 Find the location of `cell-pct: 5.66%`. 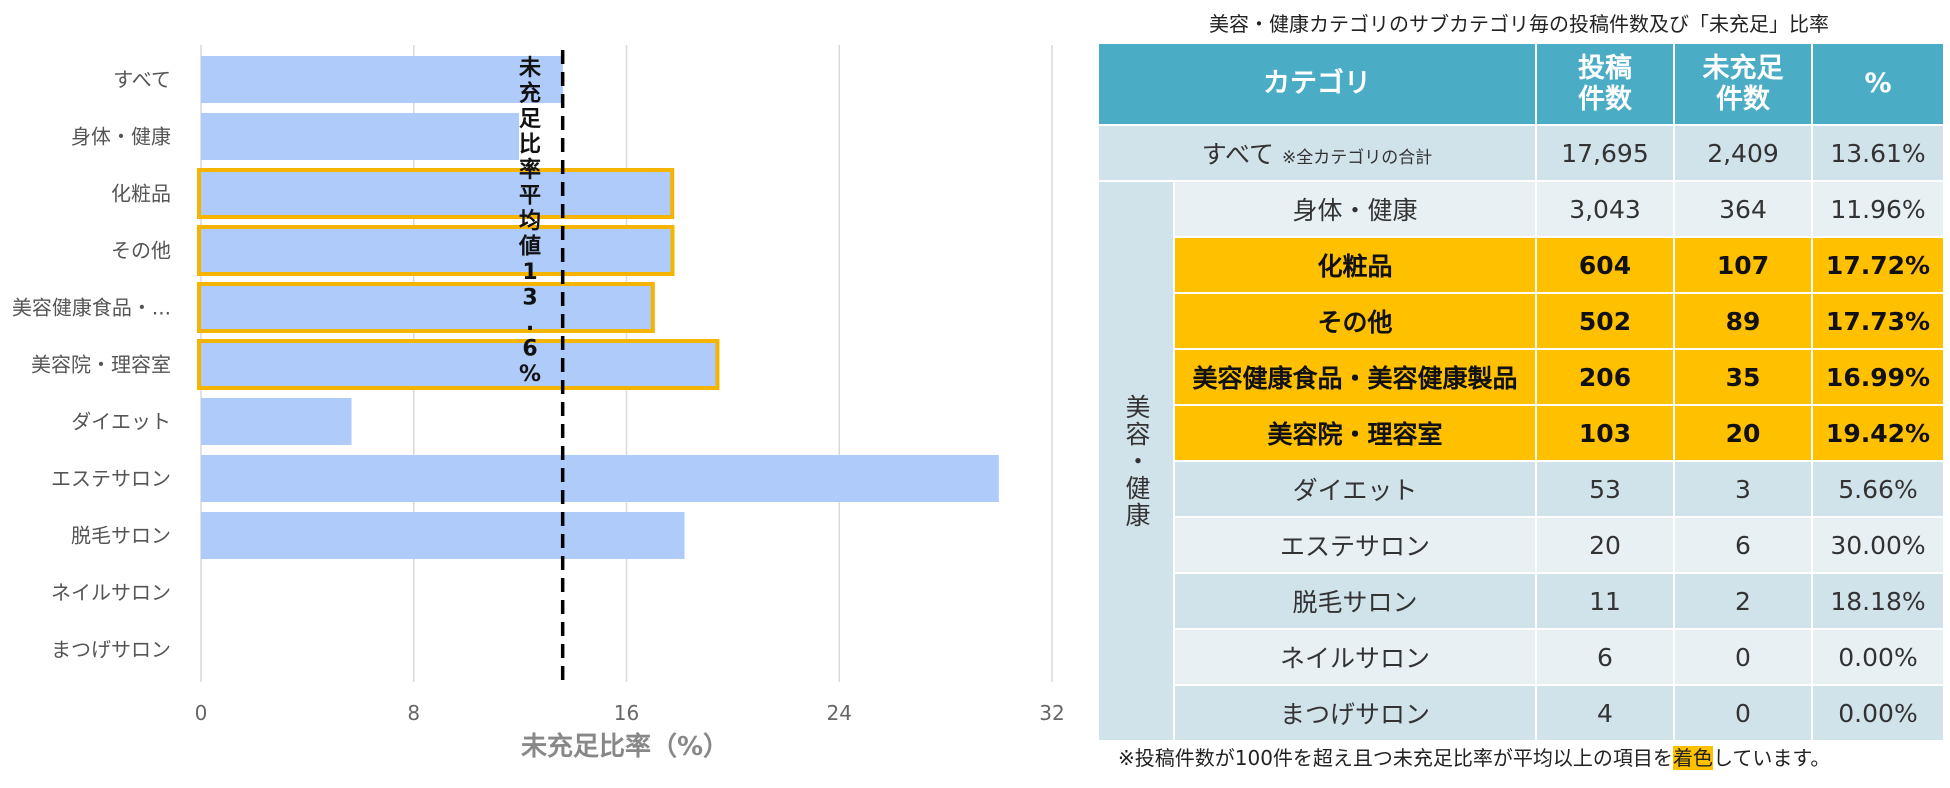

cell-pct: 5.66% is located at coordinates (1878, 489).